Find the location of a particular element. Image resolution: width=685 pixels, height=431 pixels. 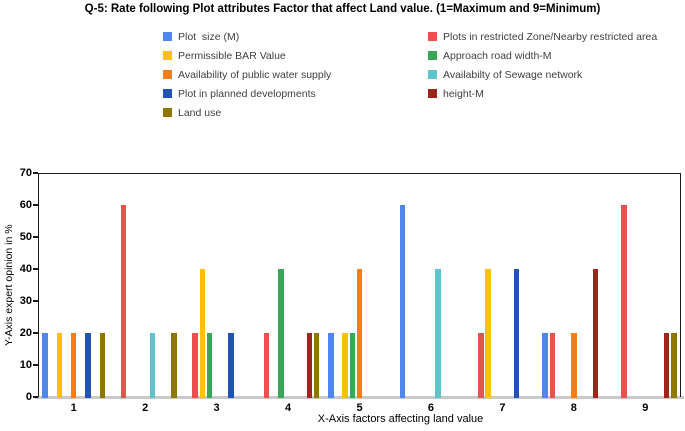

legend-item-label: Plot size (M) is located at coordinates (209, 36).